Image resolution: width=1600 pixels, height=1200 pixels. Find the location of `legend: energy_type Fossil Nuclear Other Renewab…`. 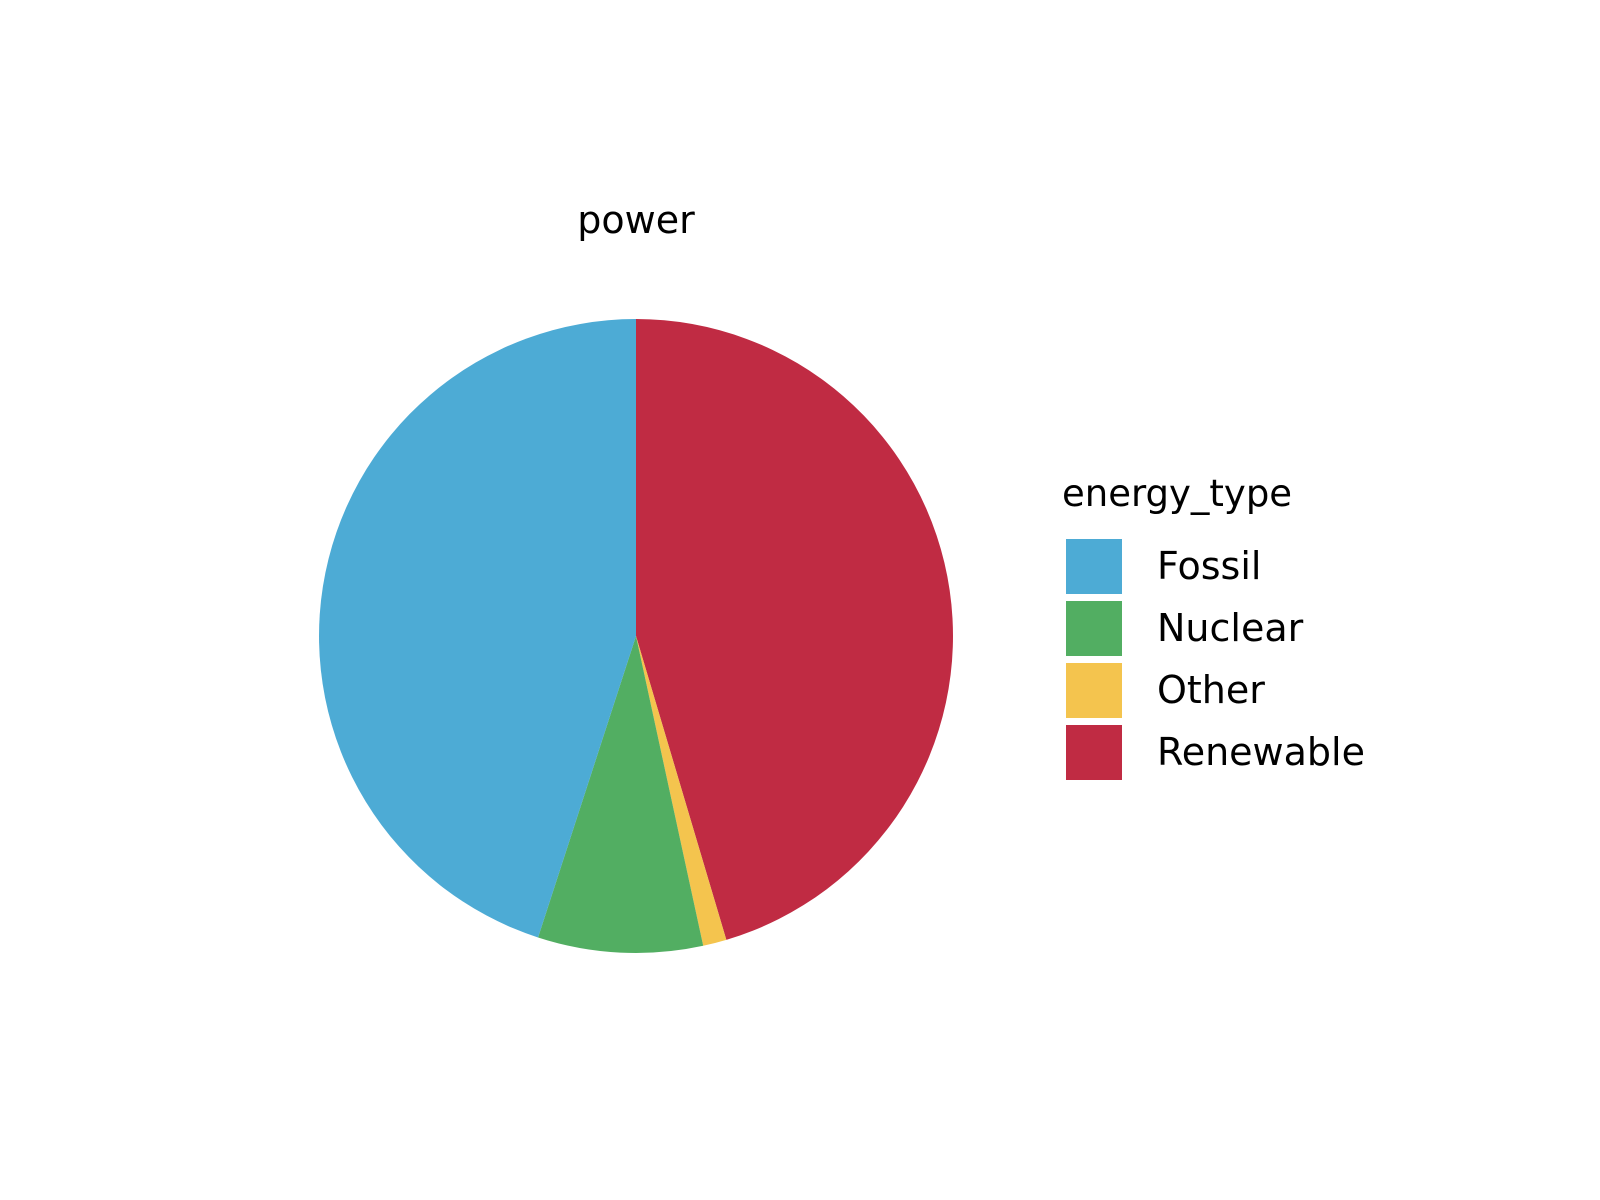

legend: energy_type Fossil Nuclear Other Renewab… is located at coordinates (1213, 627).